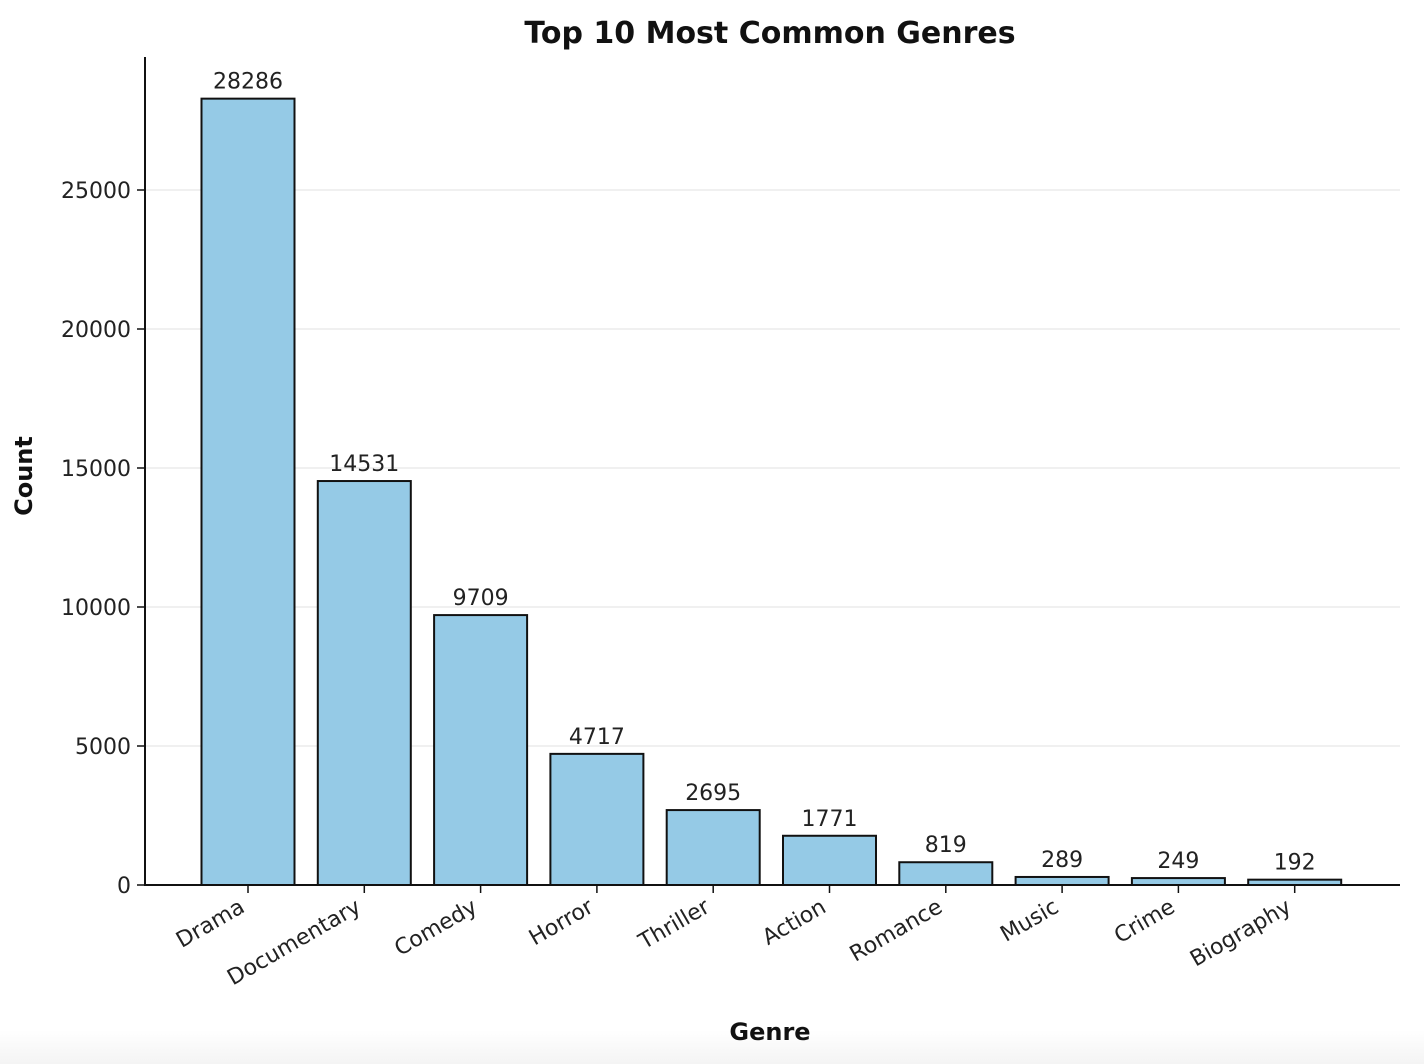 The height and width of the screenshot is (1064, 1424). I want to click on data-label: 1771, so click(830, 819).